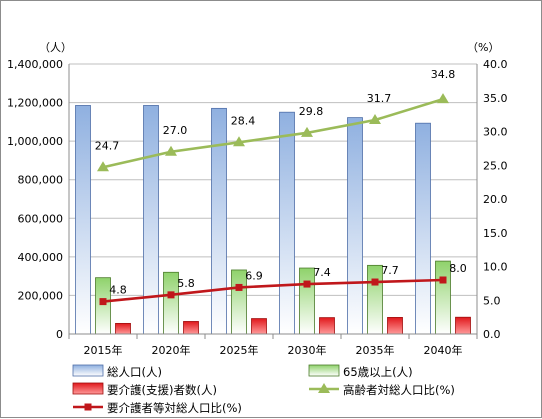 The image size is (542, 419). Describe the element at coordinates (174, 408) in the screenshot. I see `legend-label: 要介護者等対総人口比(%)` at that location.